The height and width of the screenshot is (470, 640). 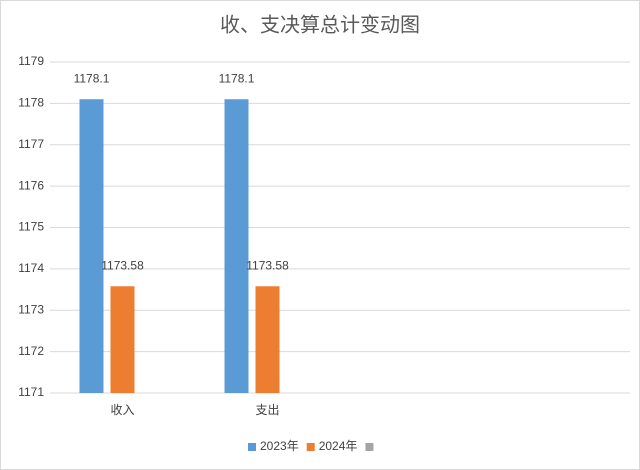 I want to click on legend-label: 2023年, so click(x=279, y=446).